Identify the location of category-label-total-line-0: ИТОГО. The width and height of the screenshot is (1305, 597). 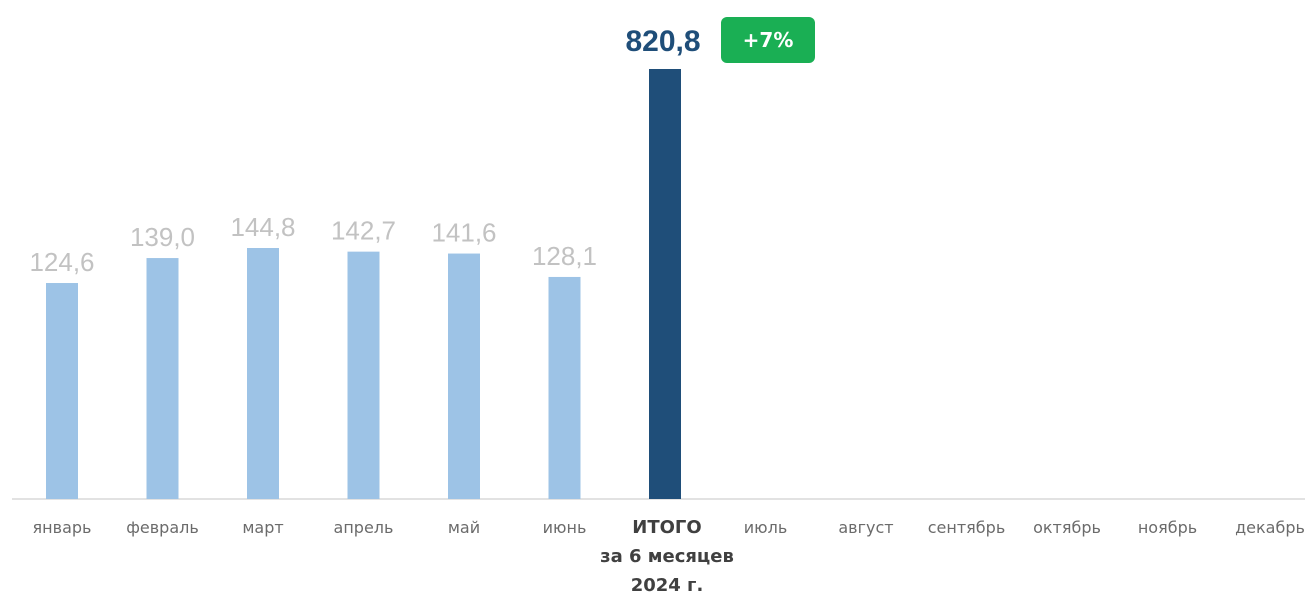
(666, 527).